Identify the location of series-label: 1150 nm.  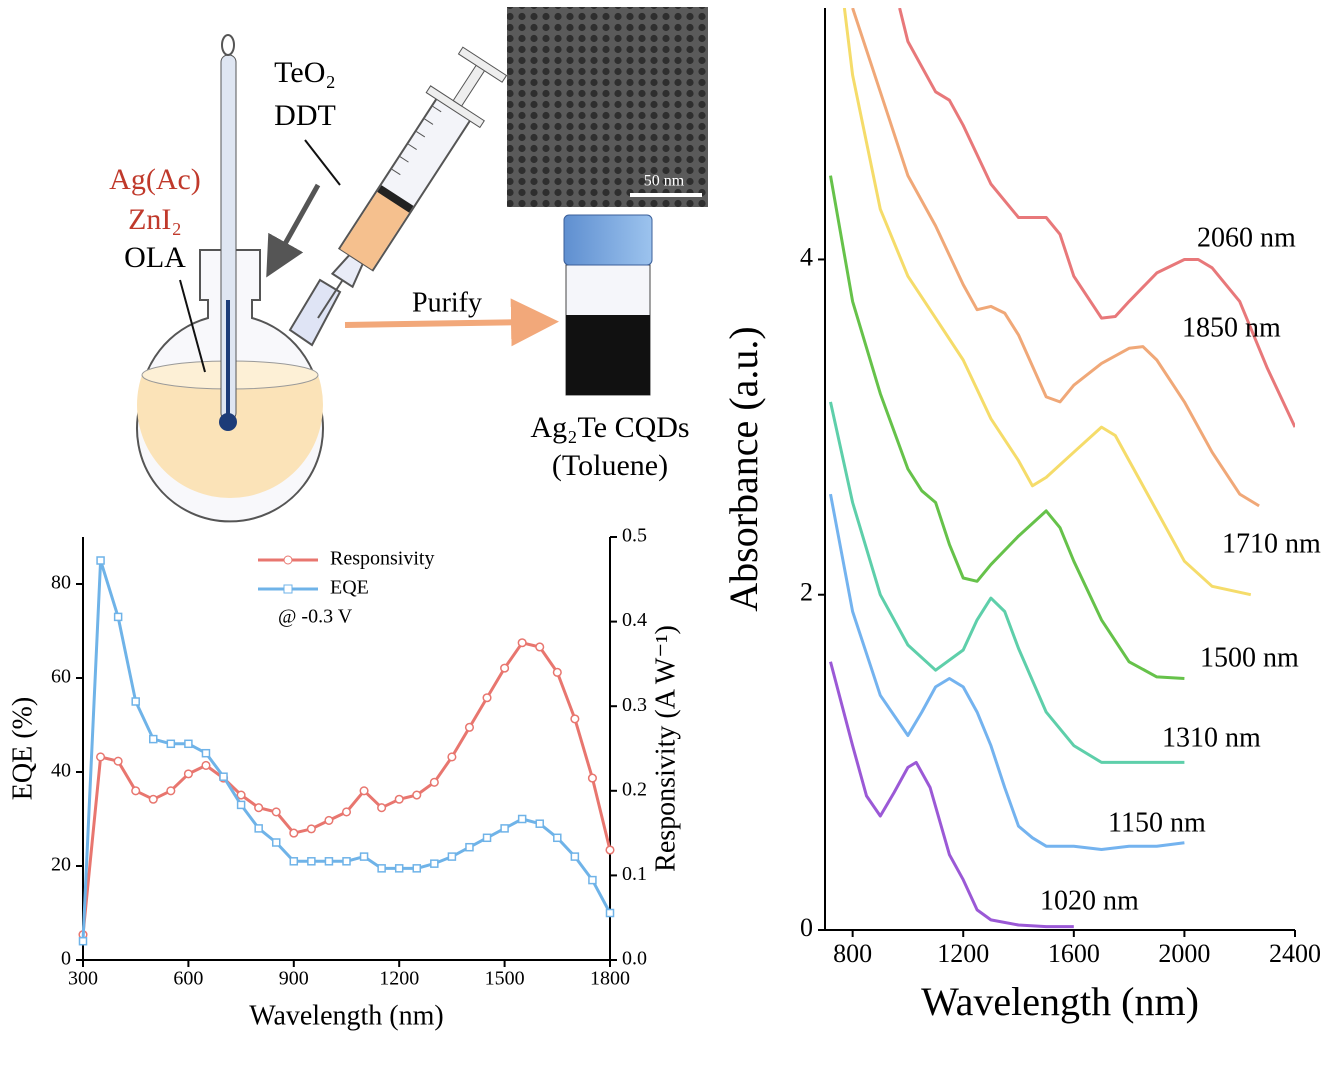
(1157, 822).